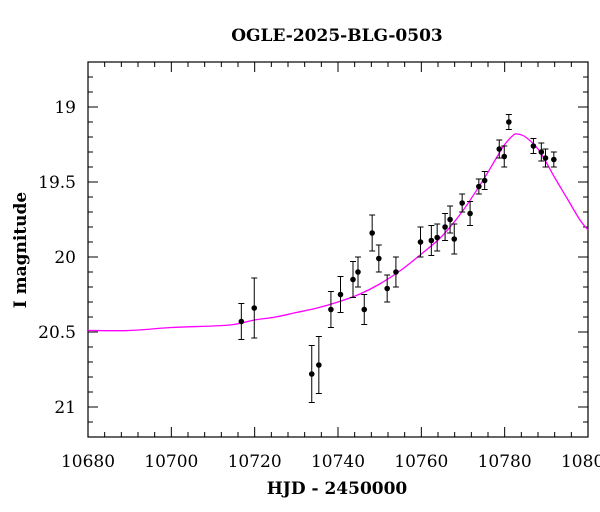 The width and height of the screenshot is (600, 512). Describe the element at coordinates (57, 333) in the screenshot. I see `y-tick-label: 20.5` at that location.